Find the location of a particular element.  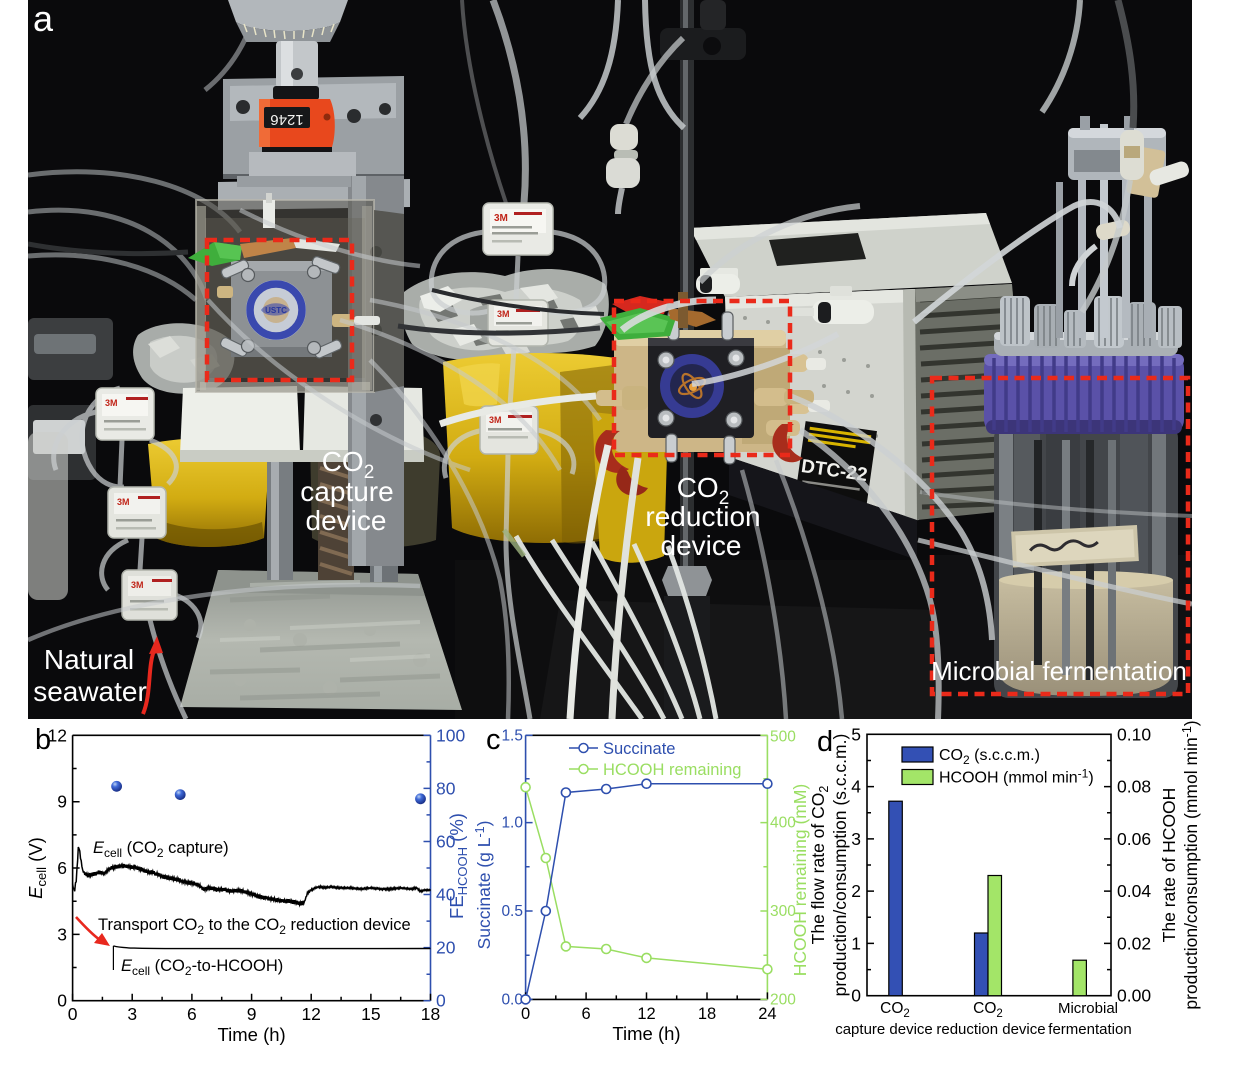

svg-text: CO2 (s.c.c.m.) is located at coordinates (989, 757).